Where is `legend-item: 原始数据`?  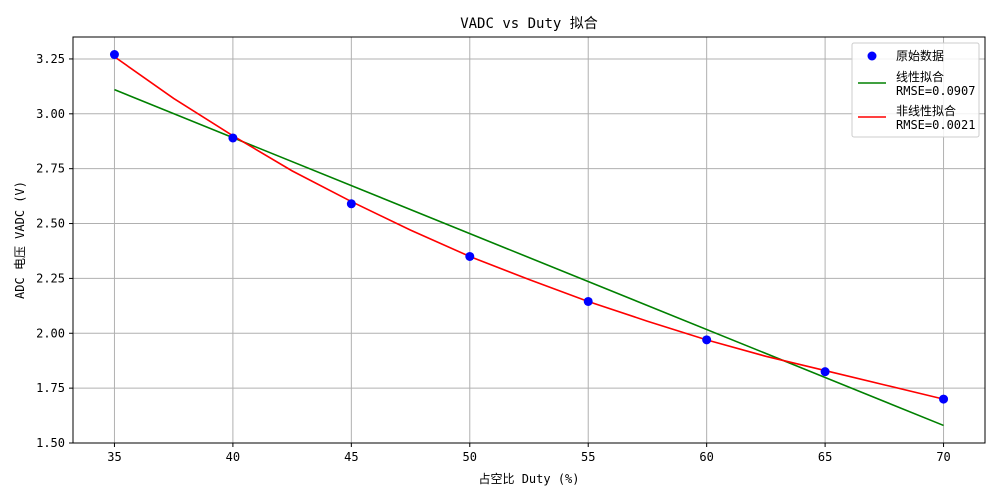
legend-item: 原始数据 is located at coordinates (905, 55).